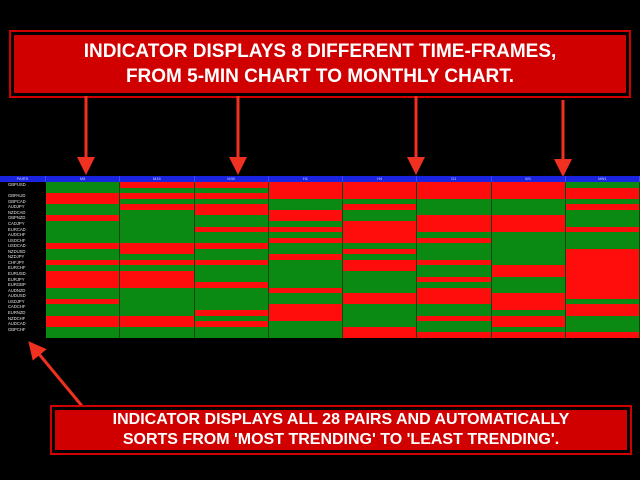 This screenshot has height=480, width=640. Describe the element at coordinates (23, 262) in the screenshot. I see `pair-label: CHFJPY` at that location.